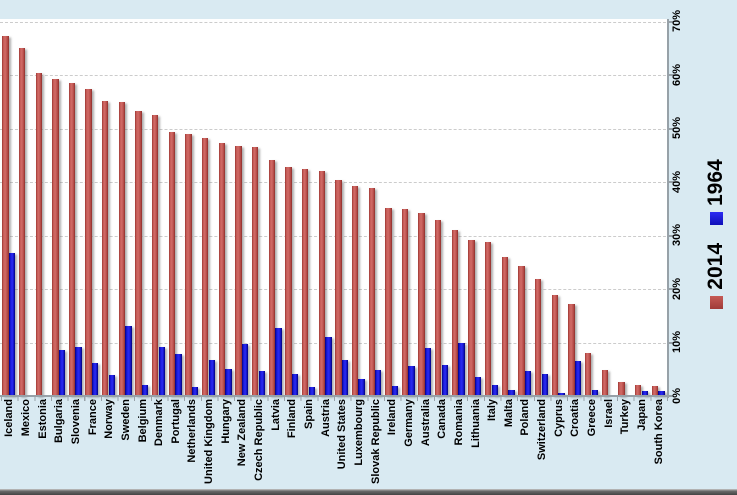 This screenshot has width=737, height=495. Describe the element at coordinates (278, 362) in the screenshot. I see `bar-1964-latvia` at that location.